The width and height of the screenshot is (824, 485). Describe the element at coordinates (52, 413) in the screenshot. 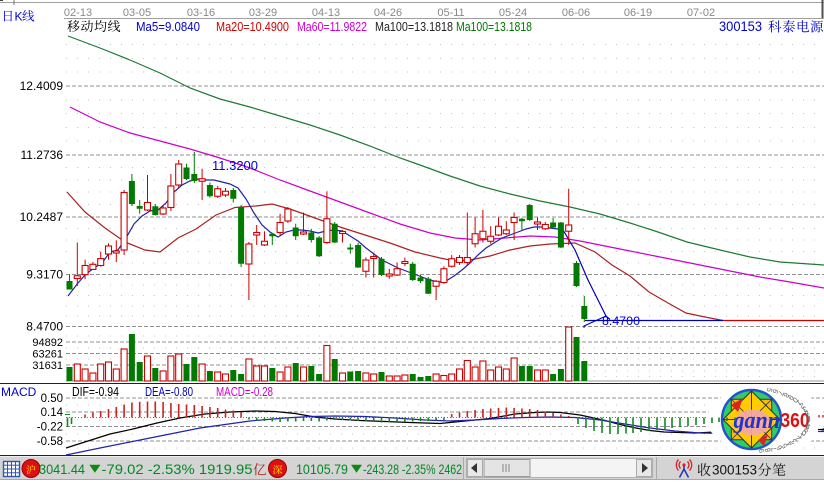

I see `svg-text: 0.14` at that location.